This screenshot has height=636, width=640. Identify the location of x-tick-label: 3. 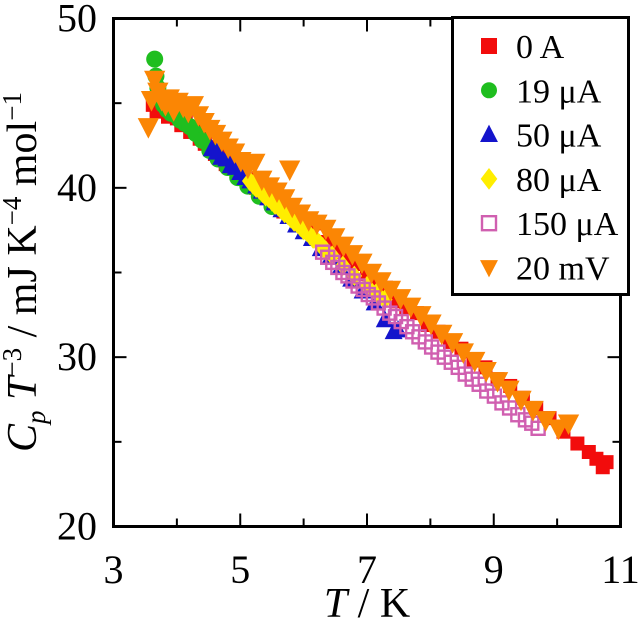
(114, 569).